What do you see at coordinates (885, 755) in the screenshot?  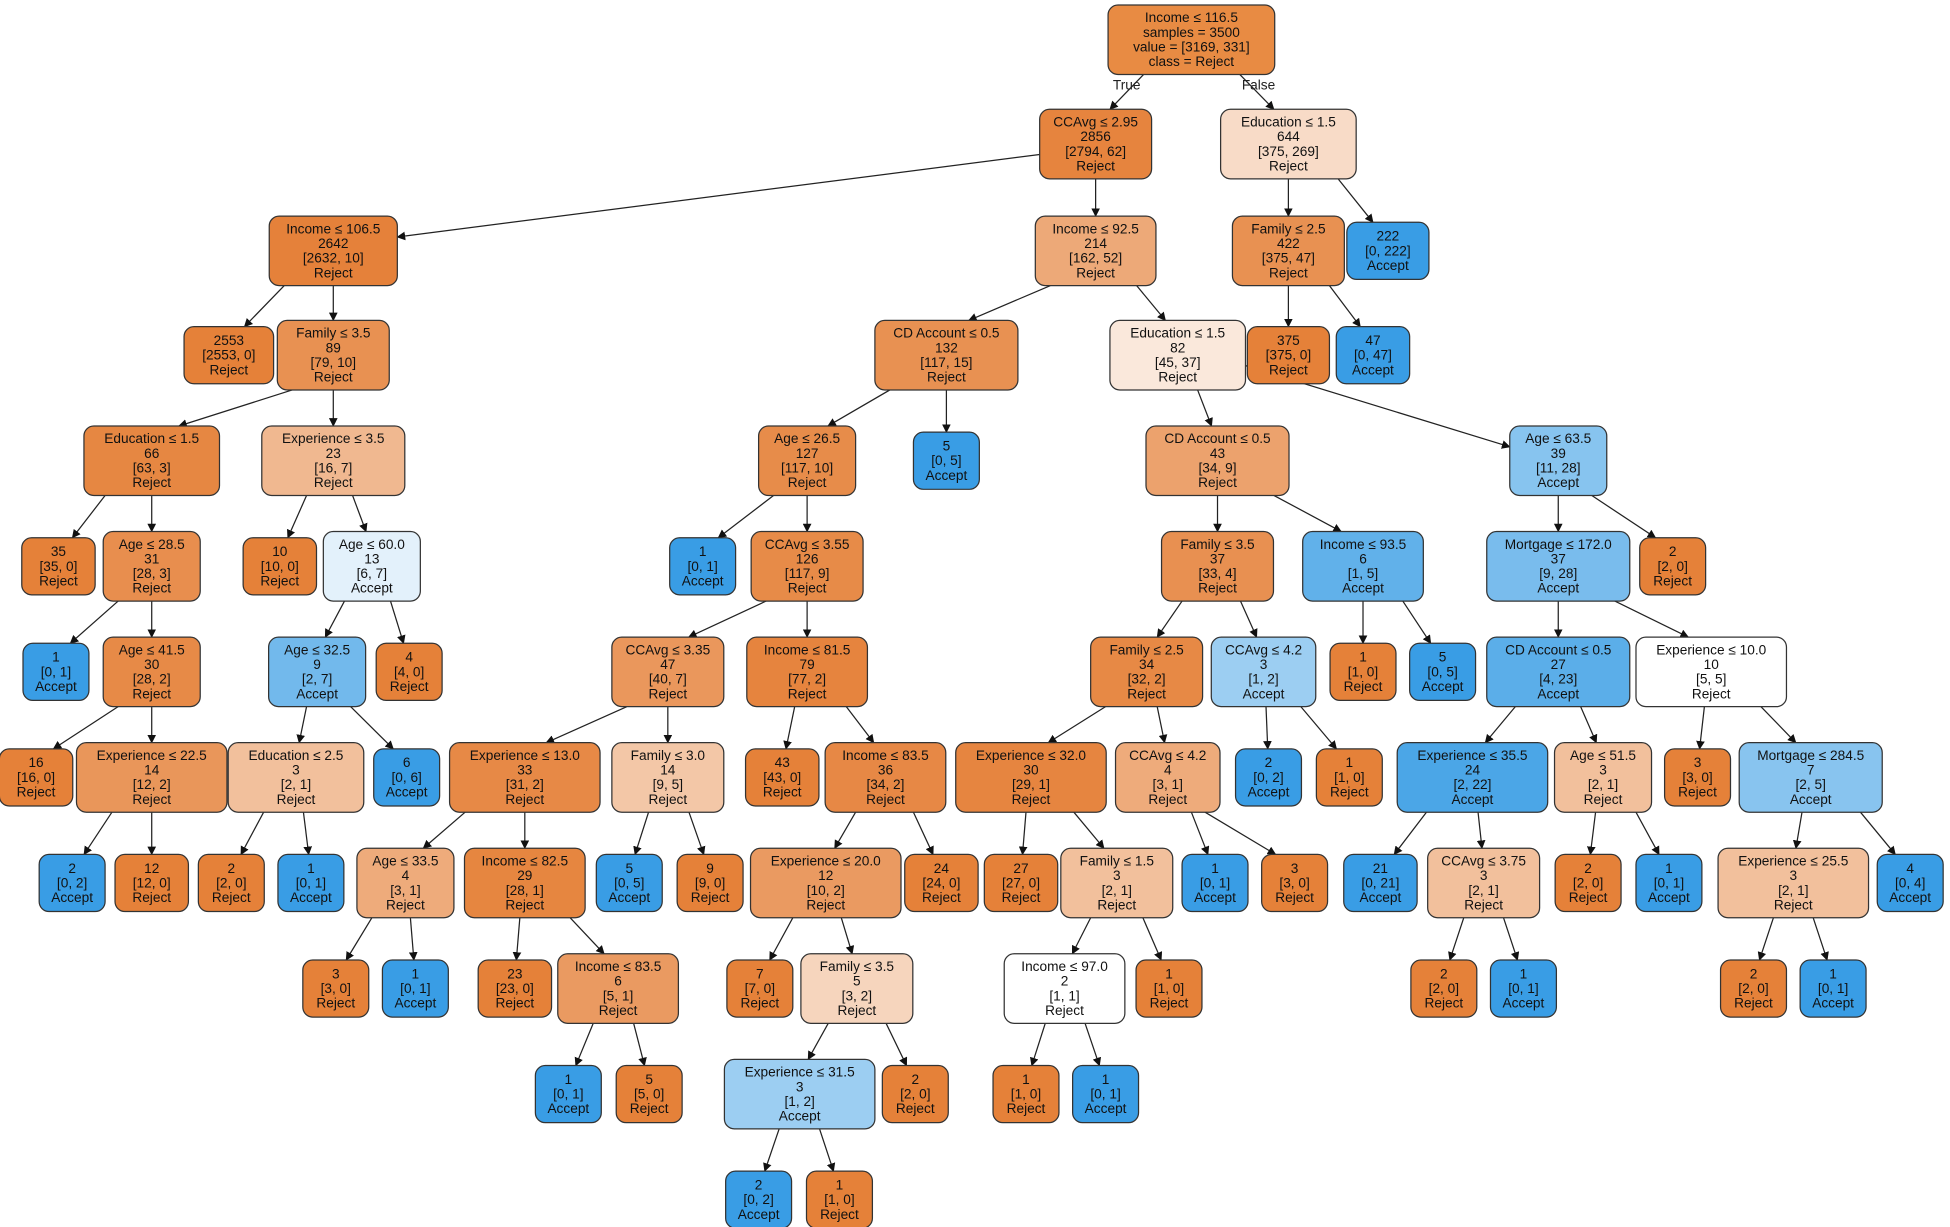 I see `node-text-line: Income ≤ 83.5` at bounding box center [885, 755].